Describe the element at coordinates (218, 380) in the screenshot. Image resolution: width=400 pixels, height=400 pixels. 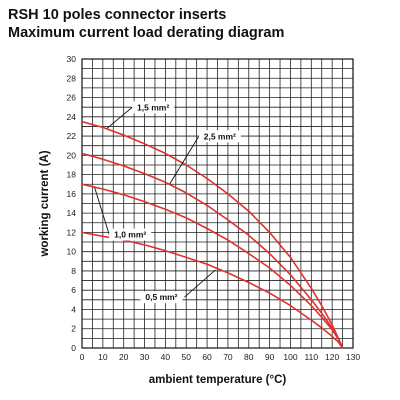
I see `x-axis-title: ambient temperature (°C)` at that location.